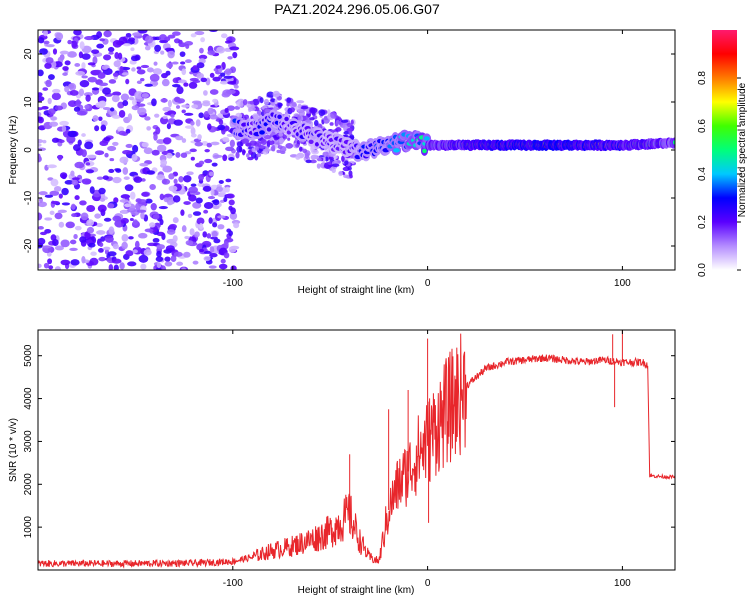 The width and height of the screenshot is (750, 600). I want to click on heatmap-ridge-cell, so click(286, 119).